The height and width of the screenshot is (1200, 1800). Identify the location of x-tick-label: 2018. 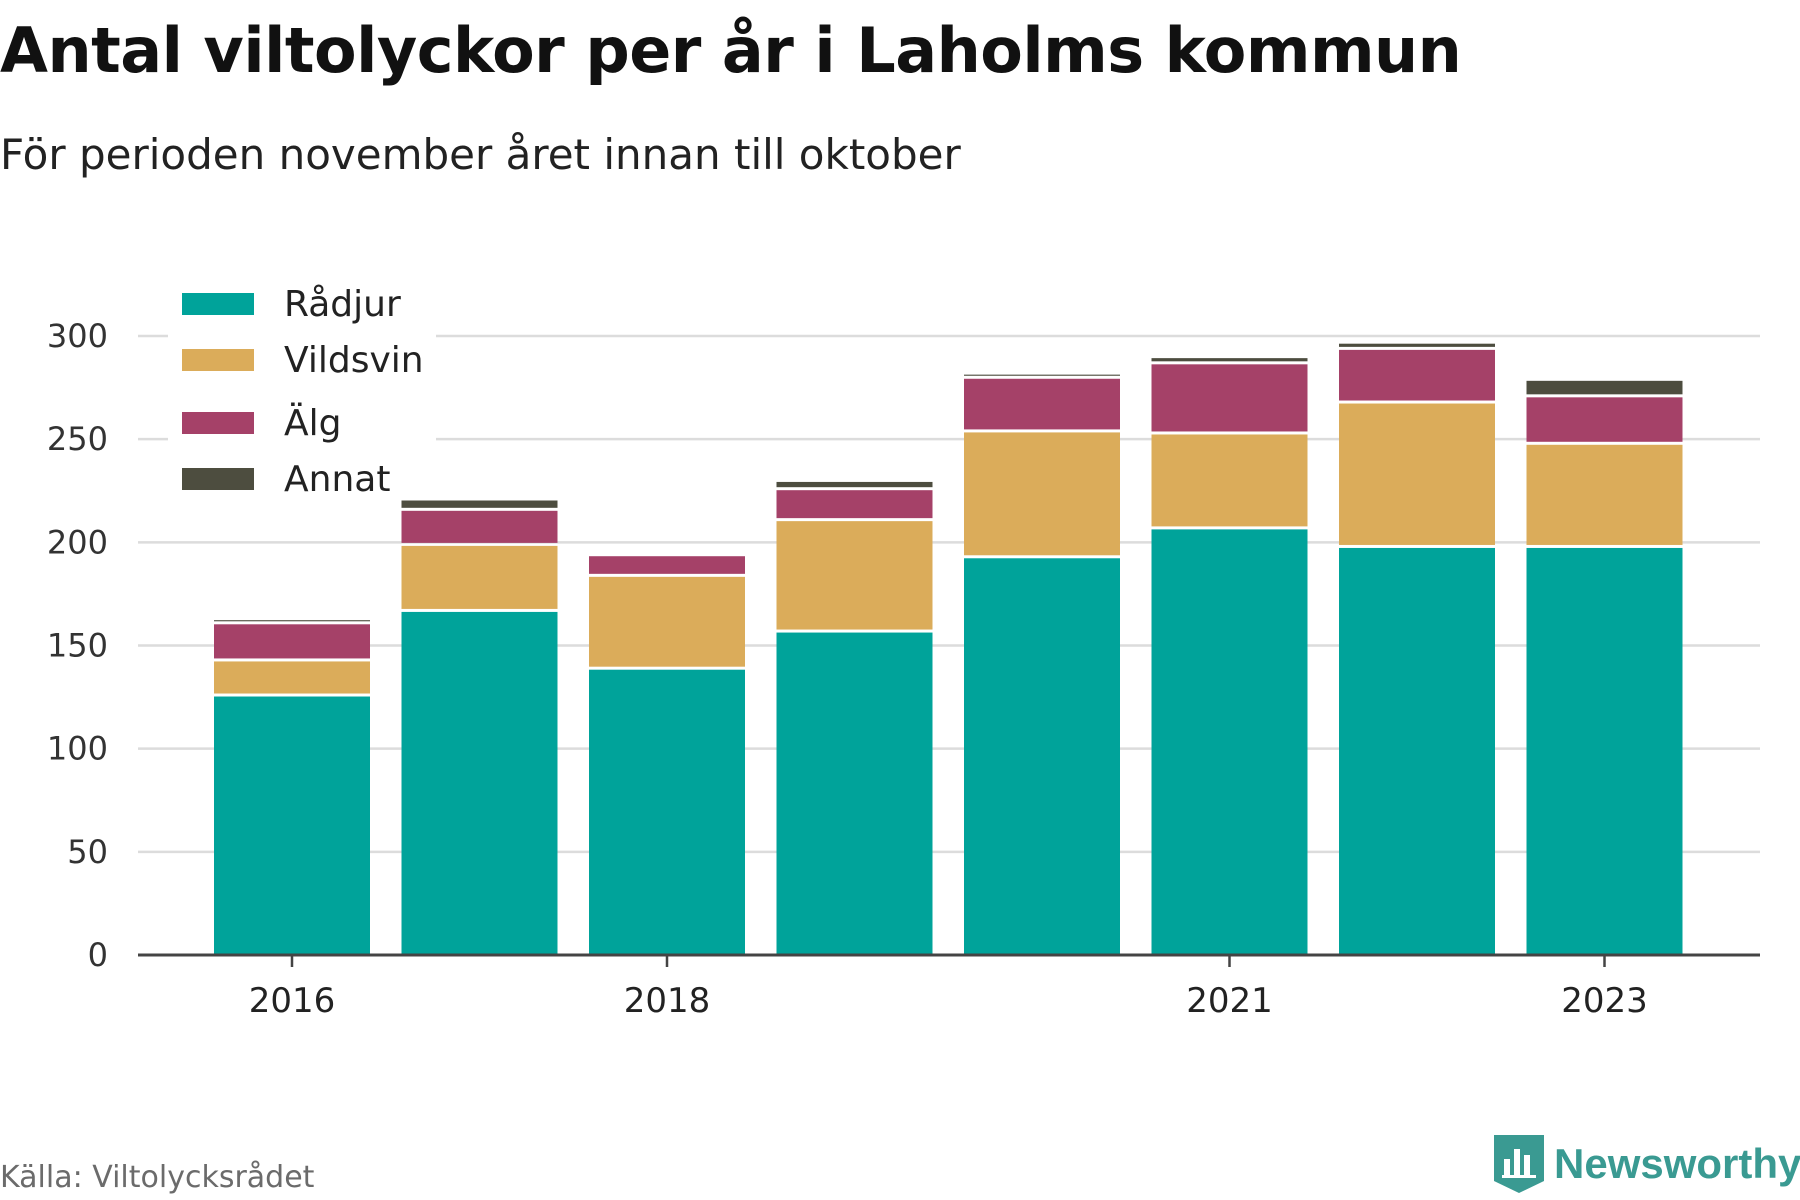
(667, 1001).